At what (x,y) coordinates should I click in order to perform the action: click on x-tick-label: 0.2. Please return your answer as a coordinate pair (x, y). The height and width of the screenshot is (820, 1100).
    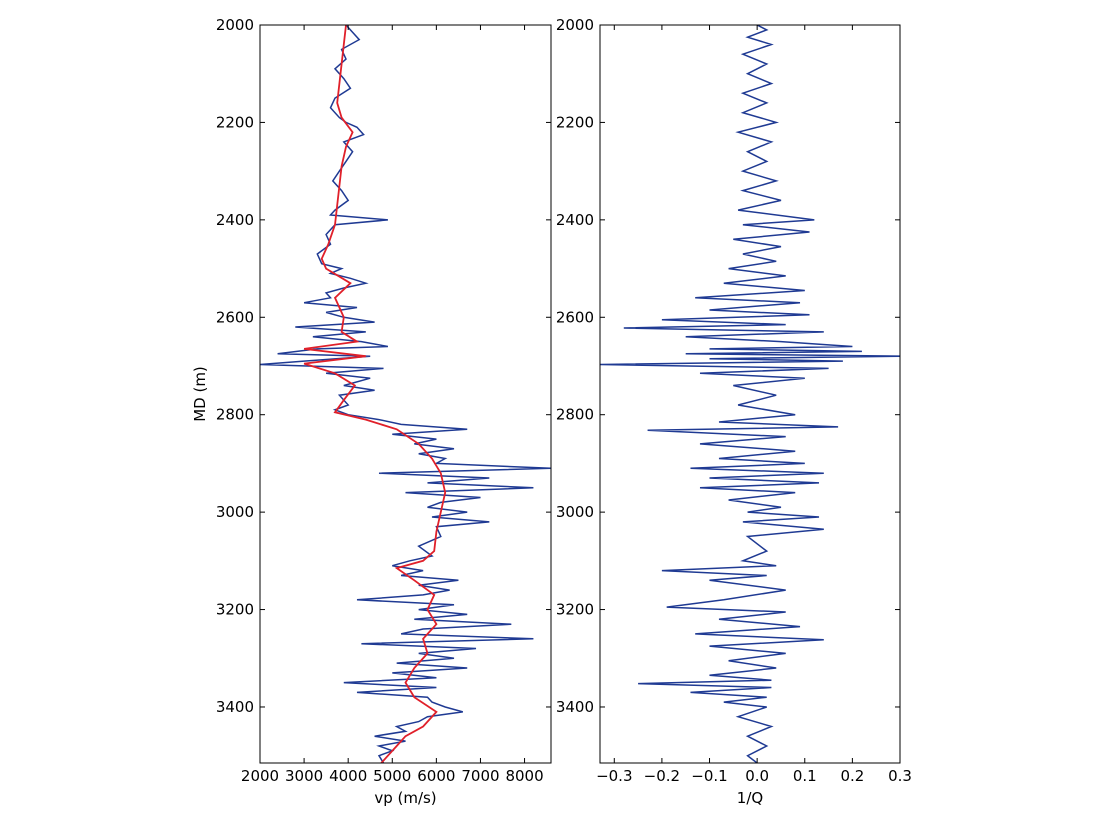
    Looking at the image, I should click on (852, 776).